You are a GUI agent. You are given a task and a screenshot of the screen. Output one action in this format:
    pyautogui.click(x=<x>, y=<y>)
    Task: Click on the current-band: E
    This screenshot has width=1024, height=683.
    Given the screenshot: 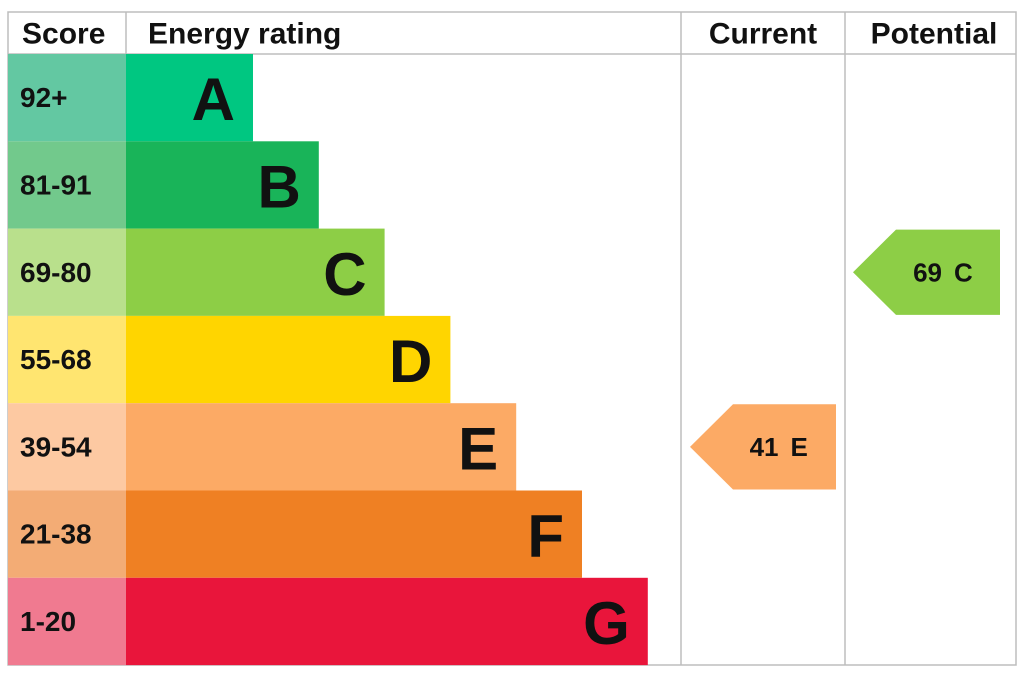 What is the action you would take?
    pyautogui.click(x=799, y=447)
    